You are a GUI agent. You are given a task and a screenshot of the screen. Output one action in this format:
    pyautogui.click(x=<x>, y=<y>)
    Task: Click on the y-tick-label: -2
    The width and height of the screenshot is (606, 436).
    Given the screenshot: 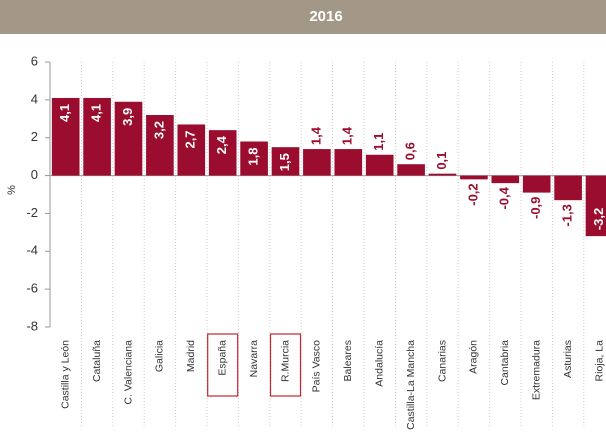 What is the action you would take?
    pyautogui.click(x=32, y=212)
    